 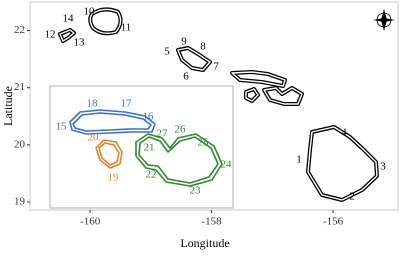 I want to click on site-label: 13, so click(x=80, y=43).